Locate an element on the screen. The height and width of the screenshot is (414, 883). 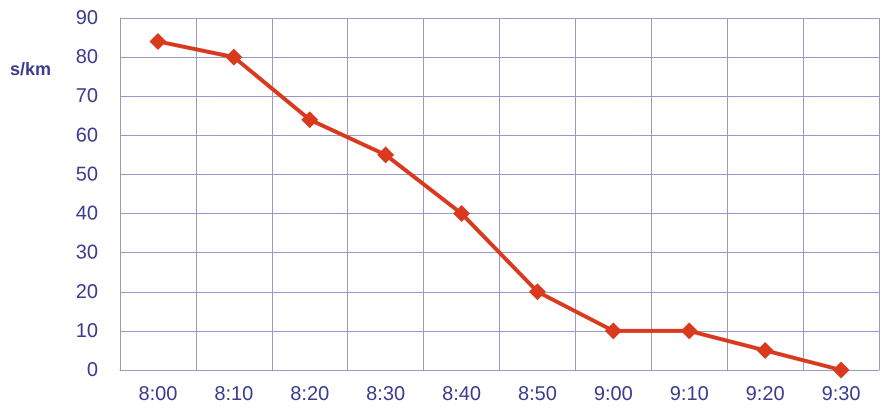
x-tick-label: 8:00 is located at coordinates (158, 394).